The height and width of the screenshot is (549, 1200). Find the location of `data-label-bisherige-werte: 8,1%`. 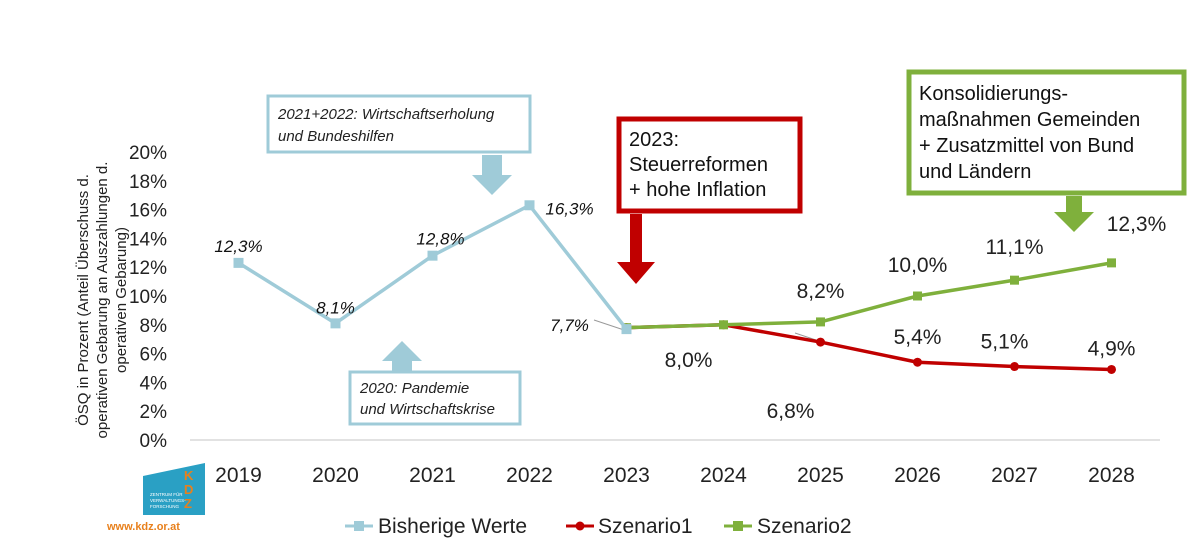

data-label-bisherige-werte: 8,1% is located at coordinates (335, 307).